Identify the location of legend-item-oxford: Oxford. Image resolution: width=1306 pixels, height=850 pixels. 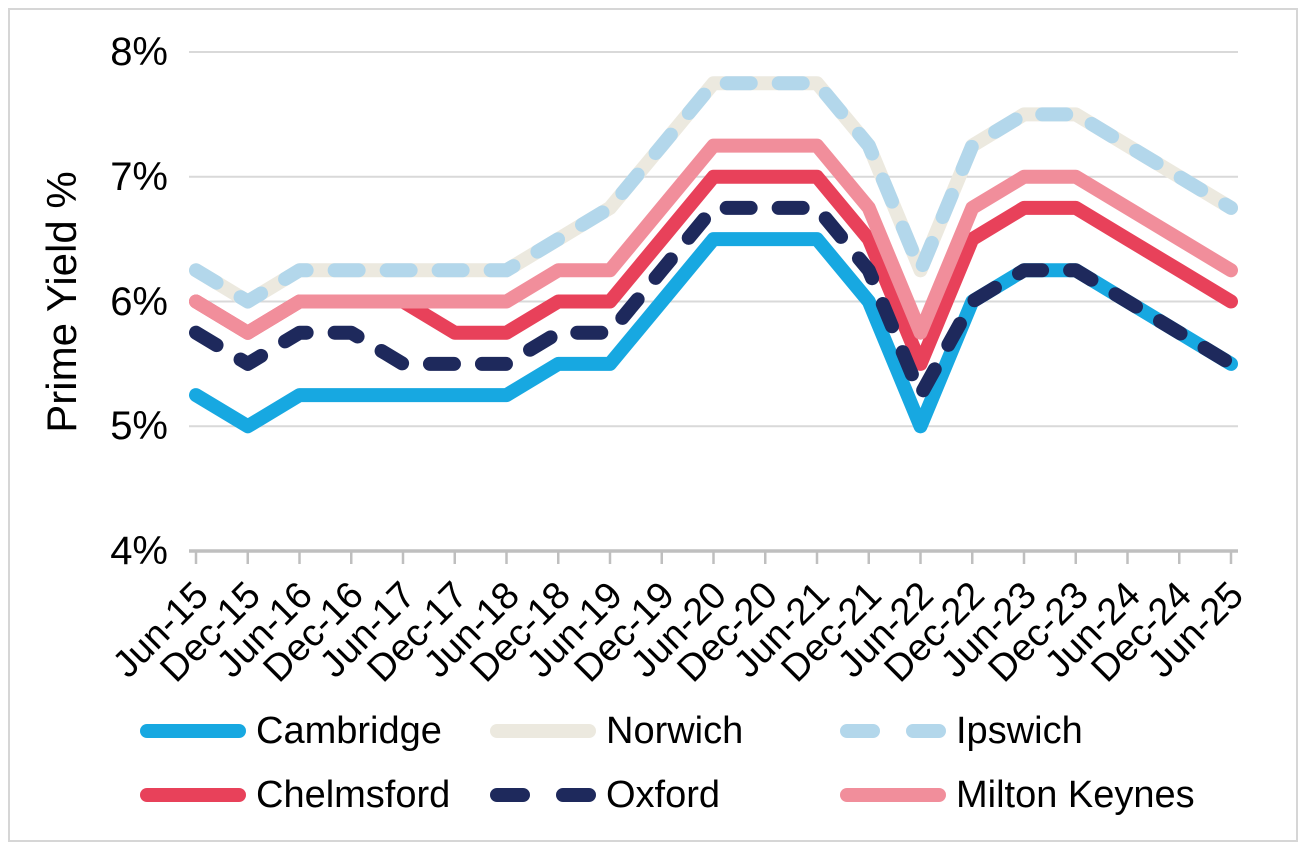
(665, 795).